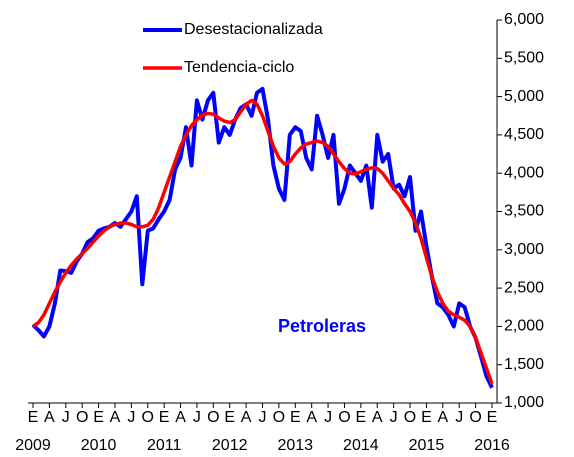  What do you see at coordinates (427, 445) in the screenshot?
I see `year-label: 2015` at bounding box center [427, 445].